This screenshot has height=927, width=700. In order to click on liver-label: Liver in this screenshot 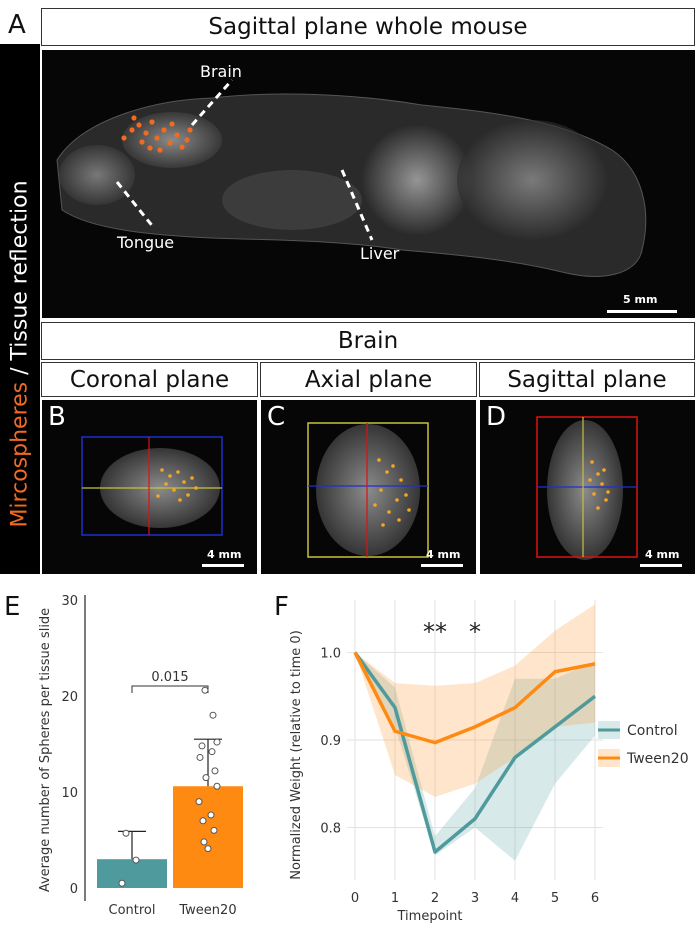, I will do `click(380, 253)`.